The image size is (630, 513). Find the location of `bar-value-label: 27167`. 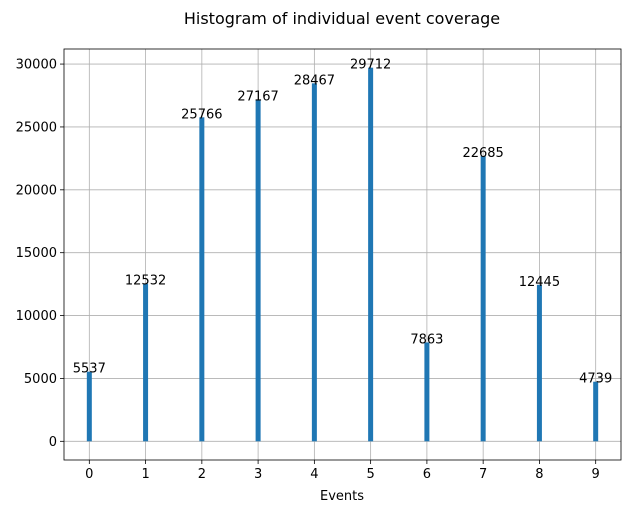

bar-value-label: 27167 is located at coordinates (257, 97).